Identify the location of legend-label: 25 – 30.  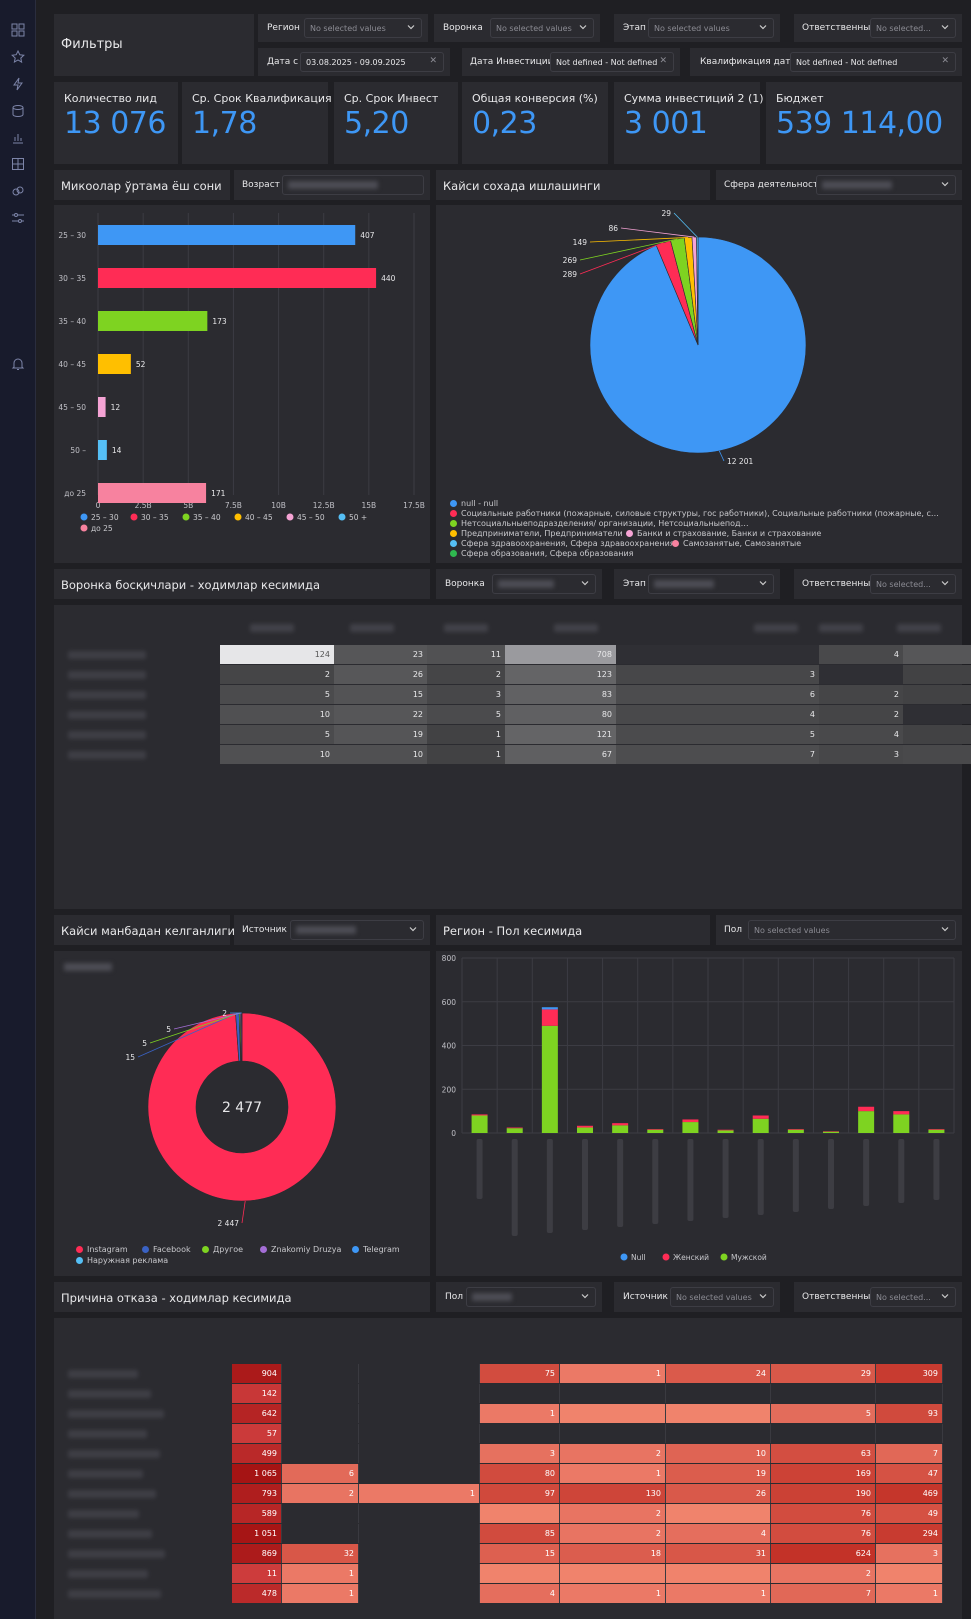
(105, 517).